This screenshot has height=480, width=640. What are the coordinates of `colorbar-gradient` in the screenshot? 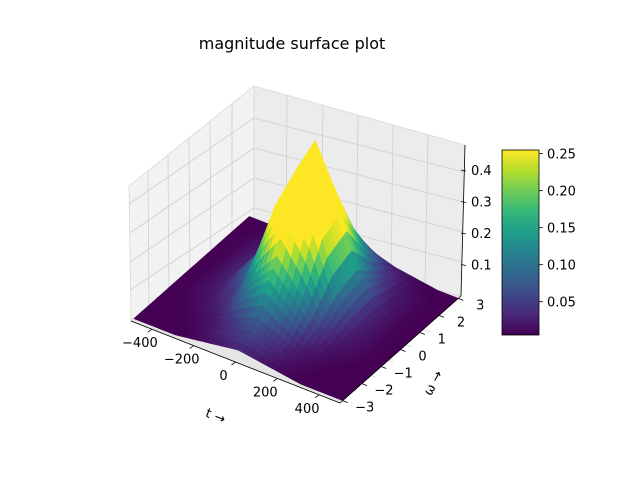 It's located at (520, 242).